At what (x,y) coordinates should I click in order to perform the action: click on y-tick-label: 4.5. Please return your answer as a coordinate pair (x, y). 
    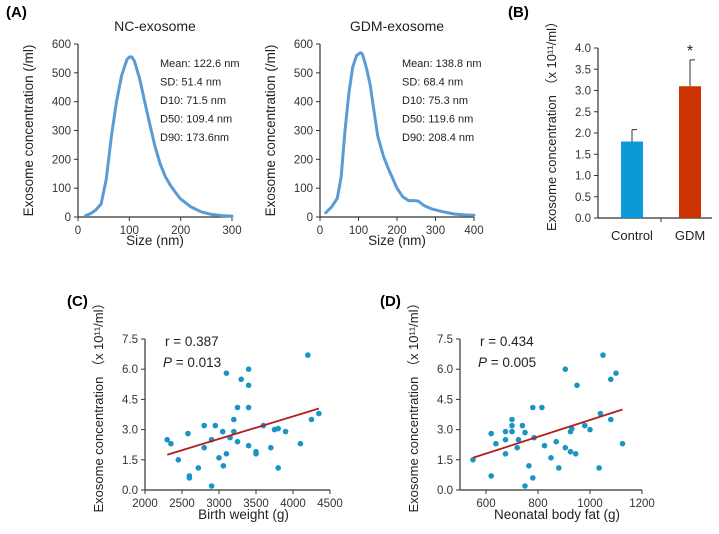
    Looking at the image, I should click on (445, 400).